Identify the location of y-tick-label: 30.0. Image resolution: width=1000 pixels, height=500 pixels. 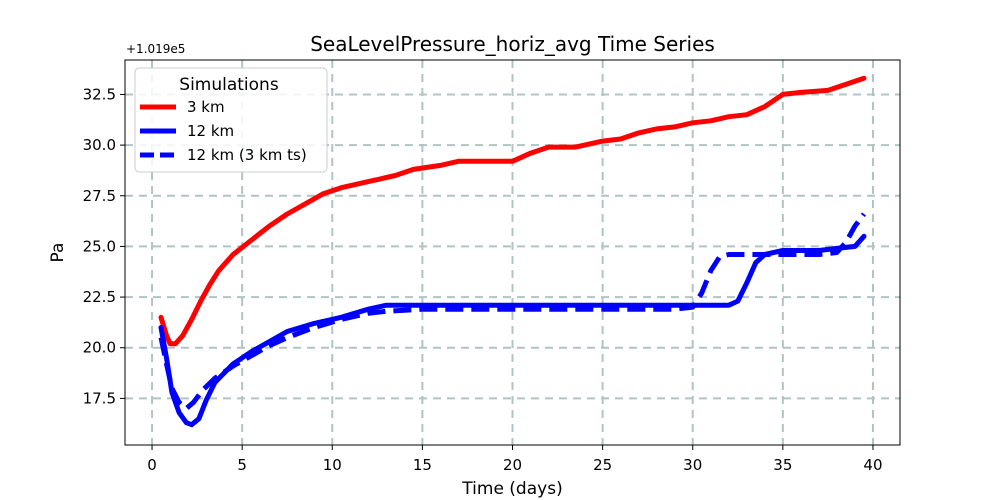
(99, 145).